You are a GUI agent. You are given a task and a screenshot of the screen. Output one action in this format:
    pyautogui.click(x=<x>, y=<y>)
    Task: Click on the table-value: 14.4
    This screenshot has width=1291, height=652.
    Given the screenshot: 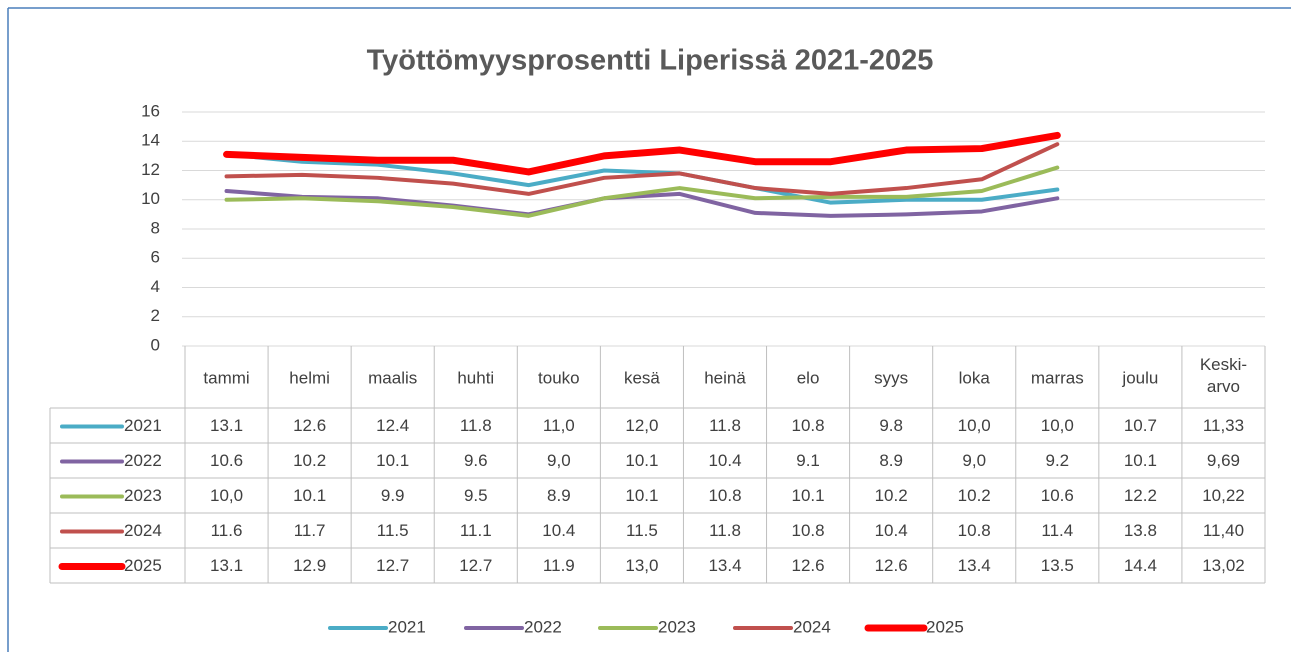 What is the action you would take?
    pyautogui.click(x=1140, y=565)
    